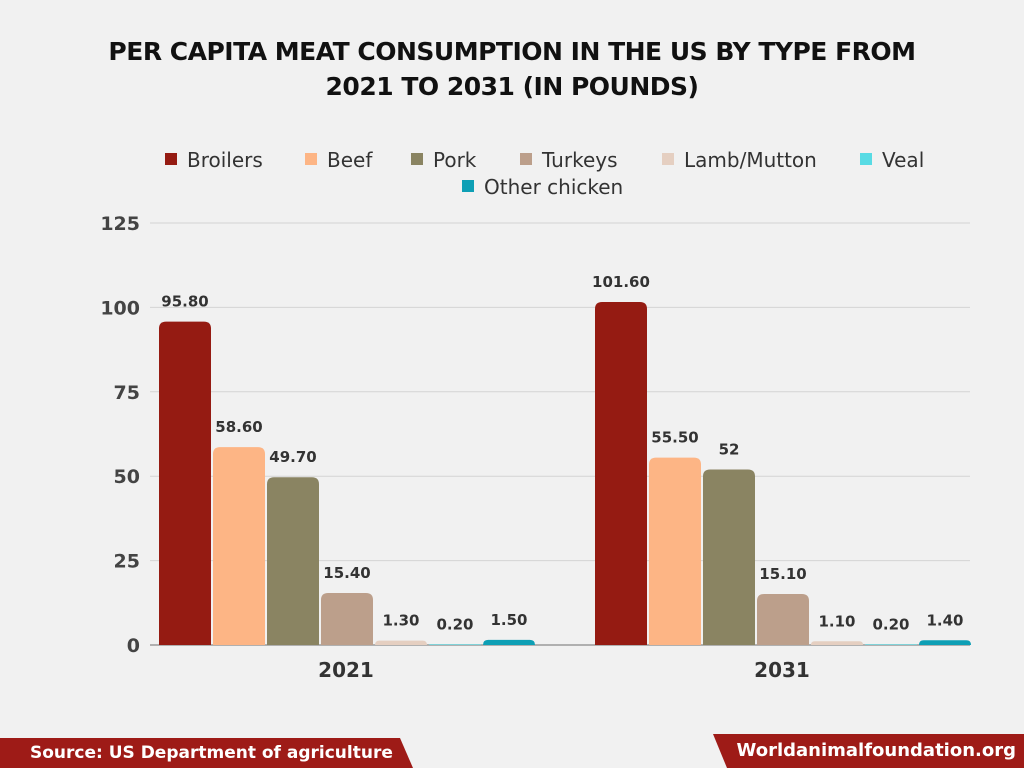  Describe the element at coordinates (225, 160) in the screenshot. I see `legend-label: Broilers` at that location.